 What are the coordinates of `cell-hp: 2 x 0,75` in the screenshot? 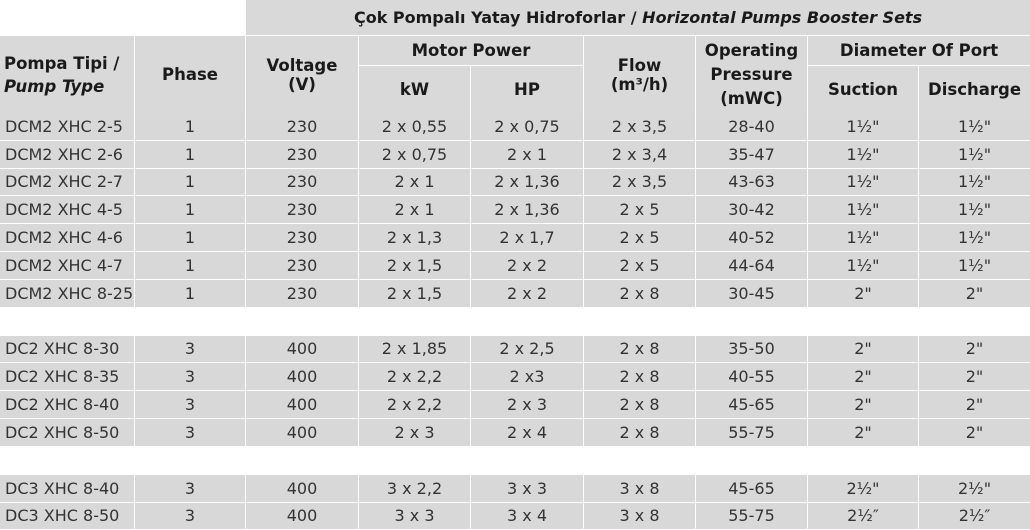 It's located at (527, 127).